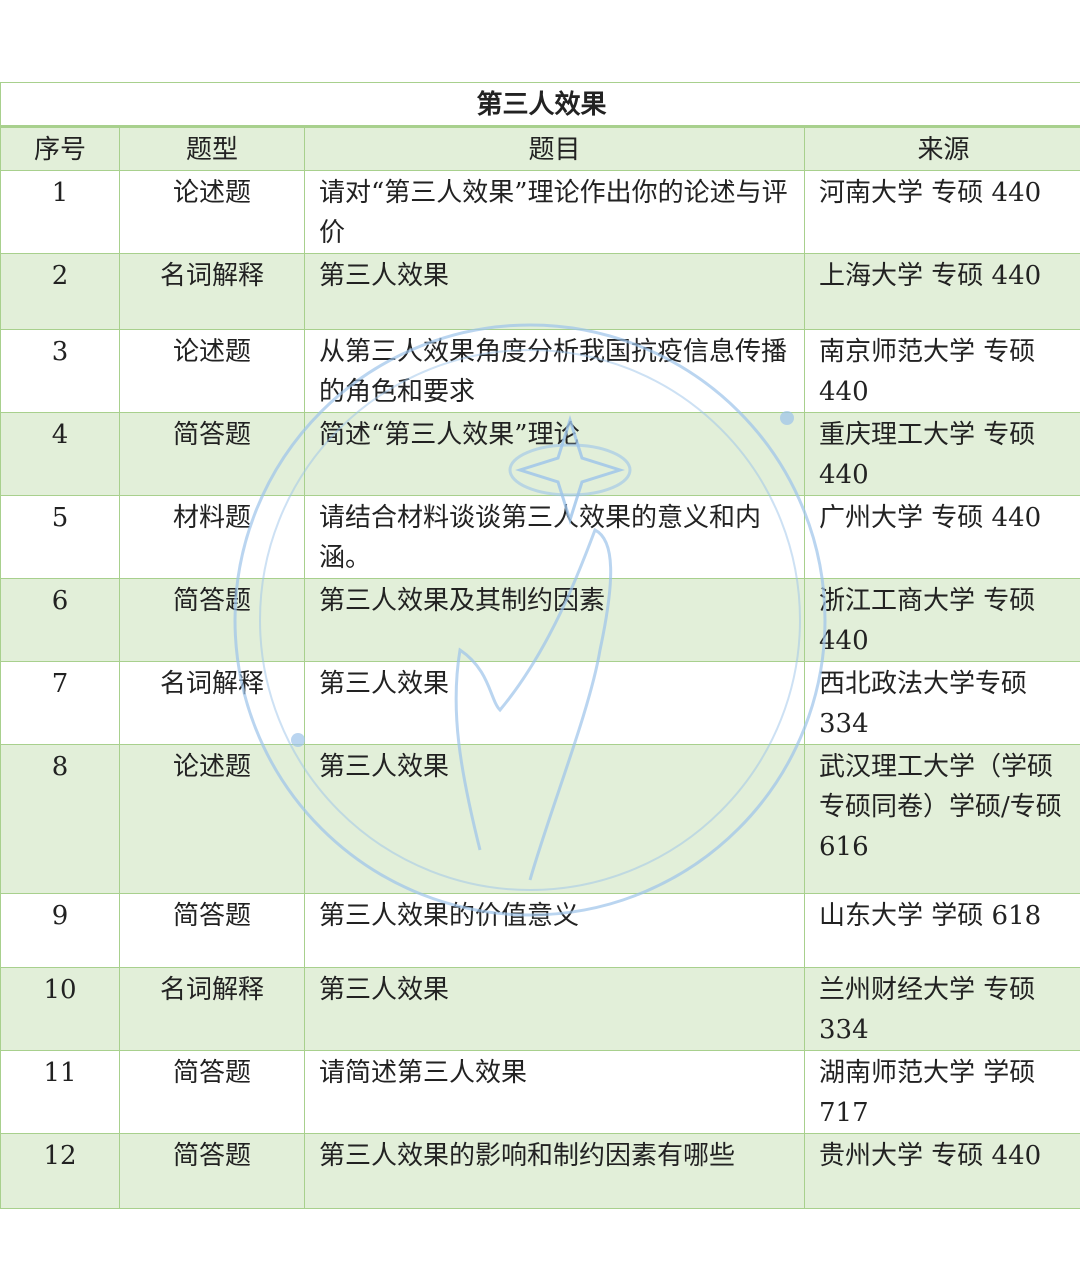 The image size is (1080, 1282). I want to click on table-row: 9 简答题 第三人效果的价值意义 山东大学 学硕 618, so click(540, 930).